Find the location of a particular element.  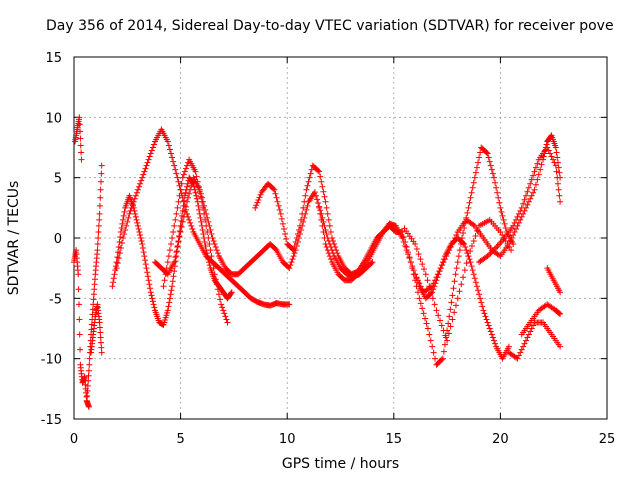

series-arc-k is located at coordinates (488, 214).